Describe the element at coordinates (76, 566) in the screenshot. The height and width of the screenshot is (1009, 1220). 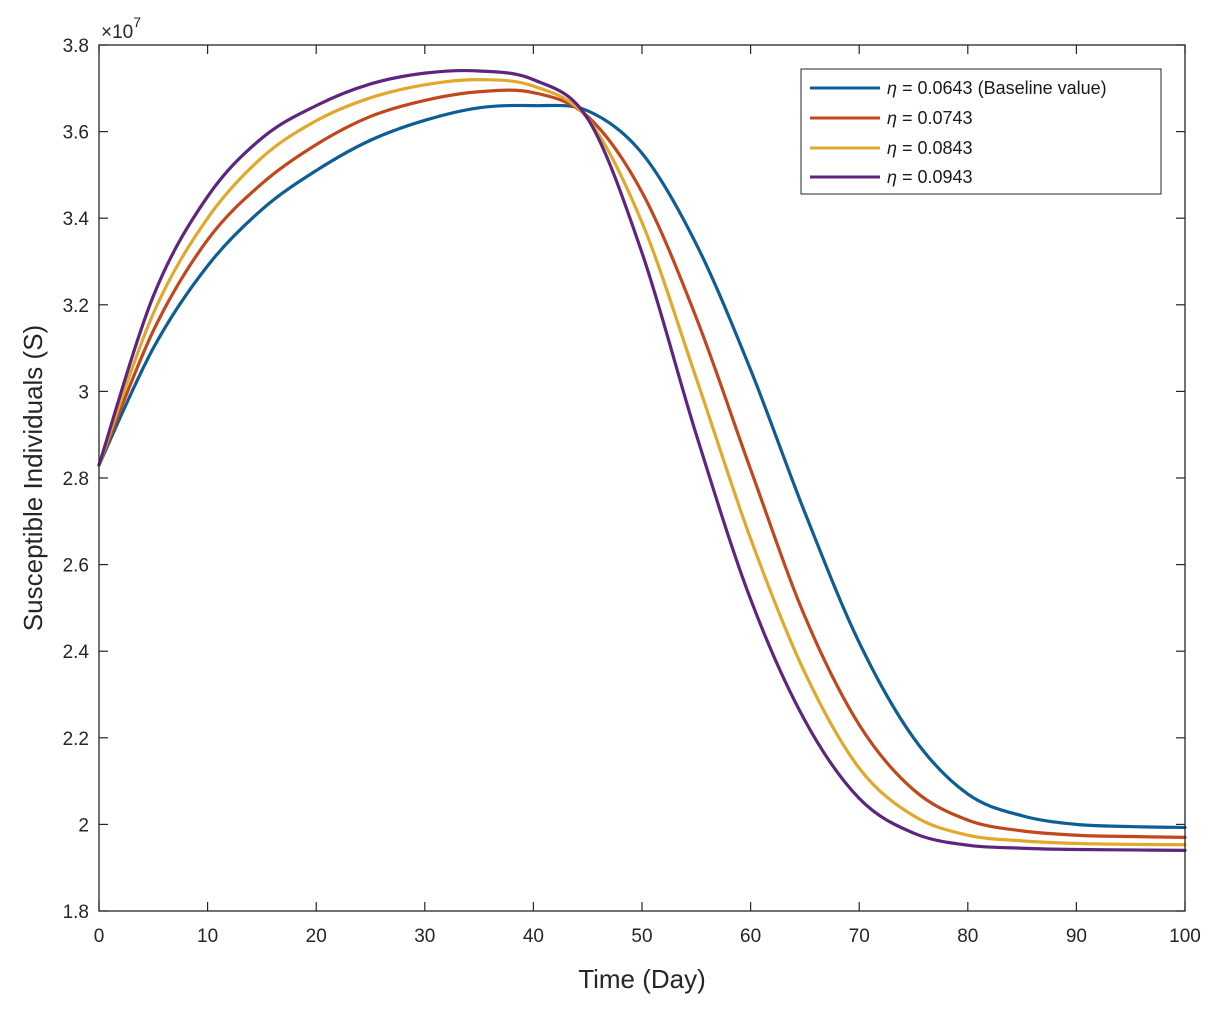
I see `y-tick-label: 2.6` at that location.